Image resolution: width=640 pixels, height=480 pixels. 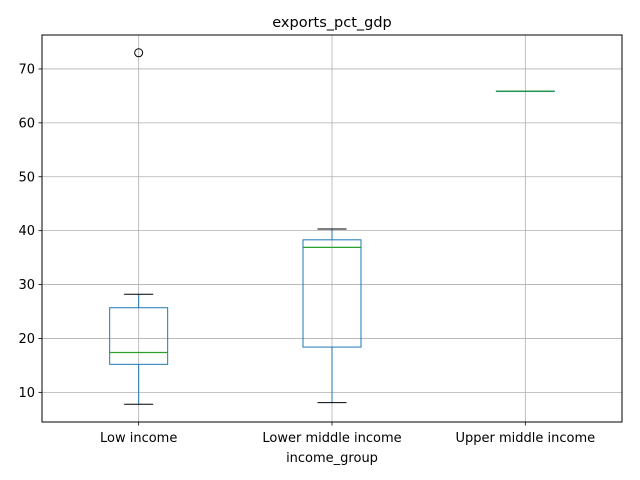 I want to click on x-axis-label: income_group, so click(x=332, y=458).